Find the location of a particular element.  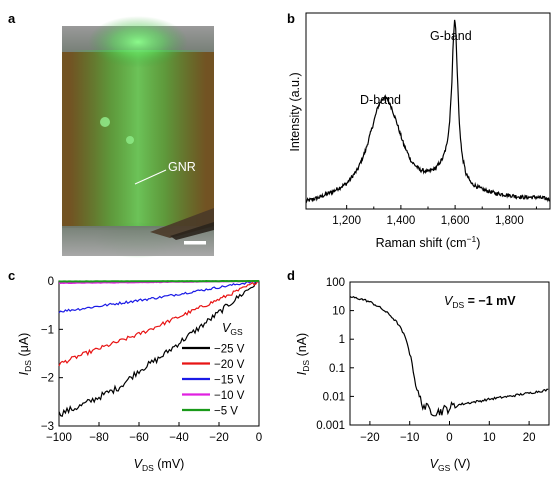

b-xtick-label: 1,600 is located at coordinates (455, 221).